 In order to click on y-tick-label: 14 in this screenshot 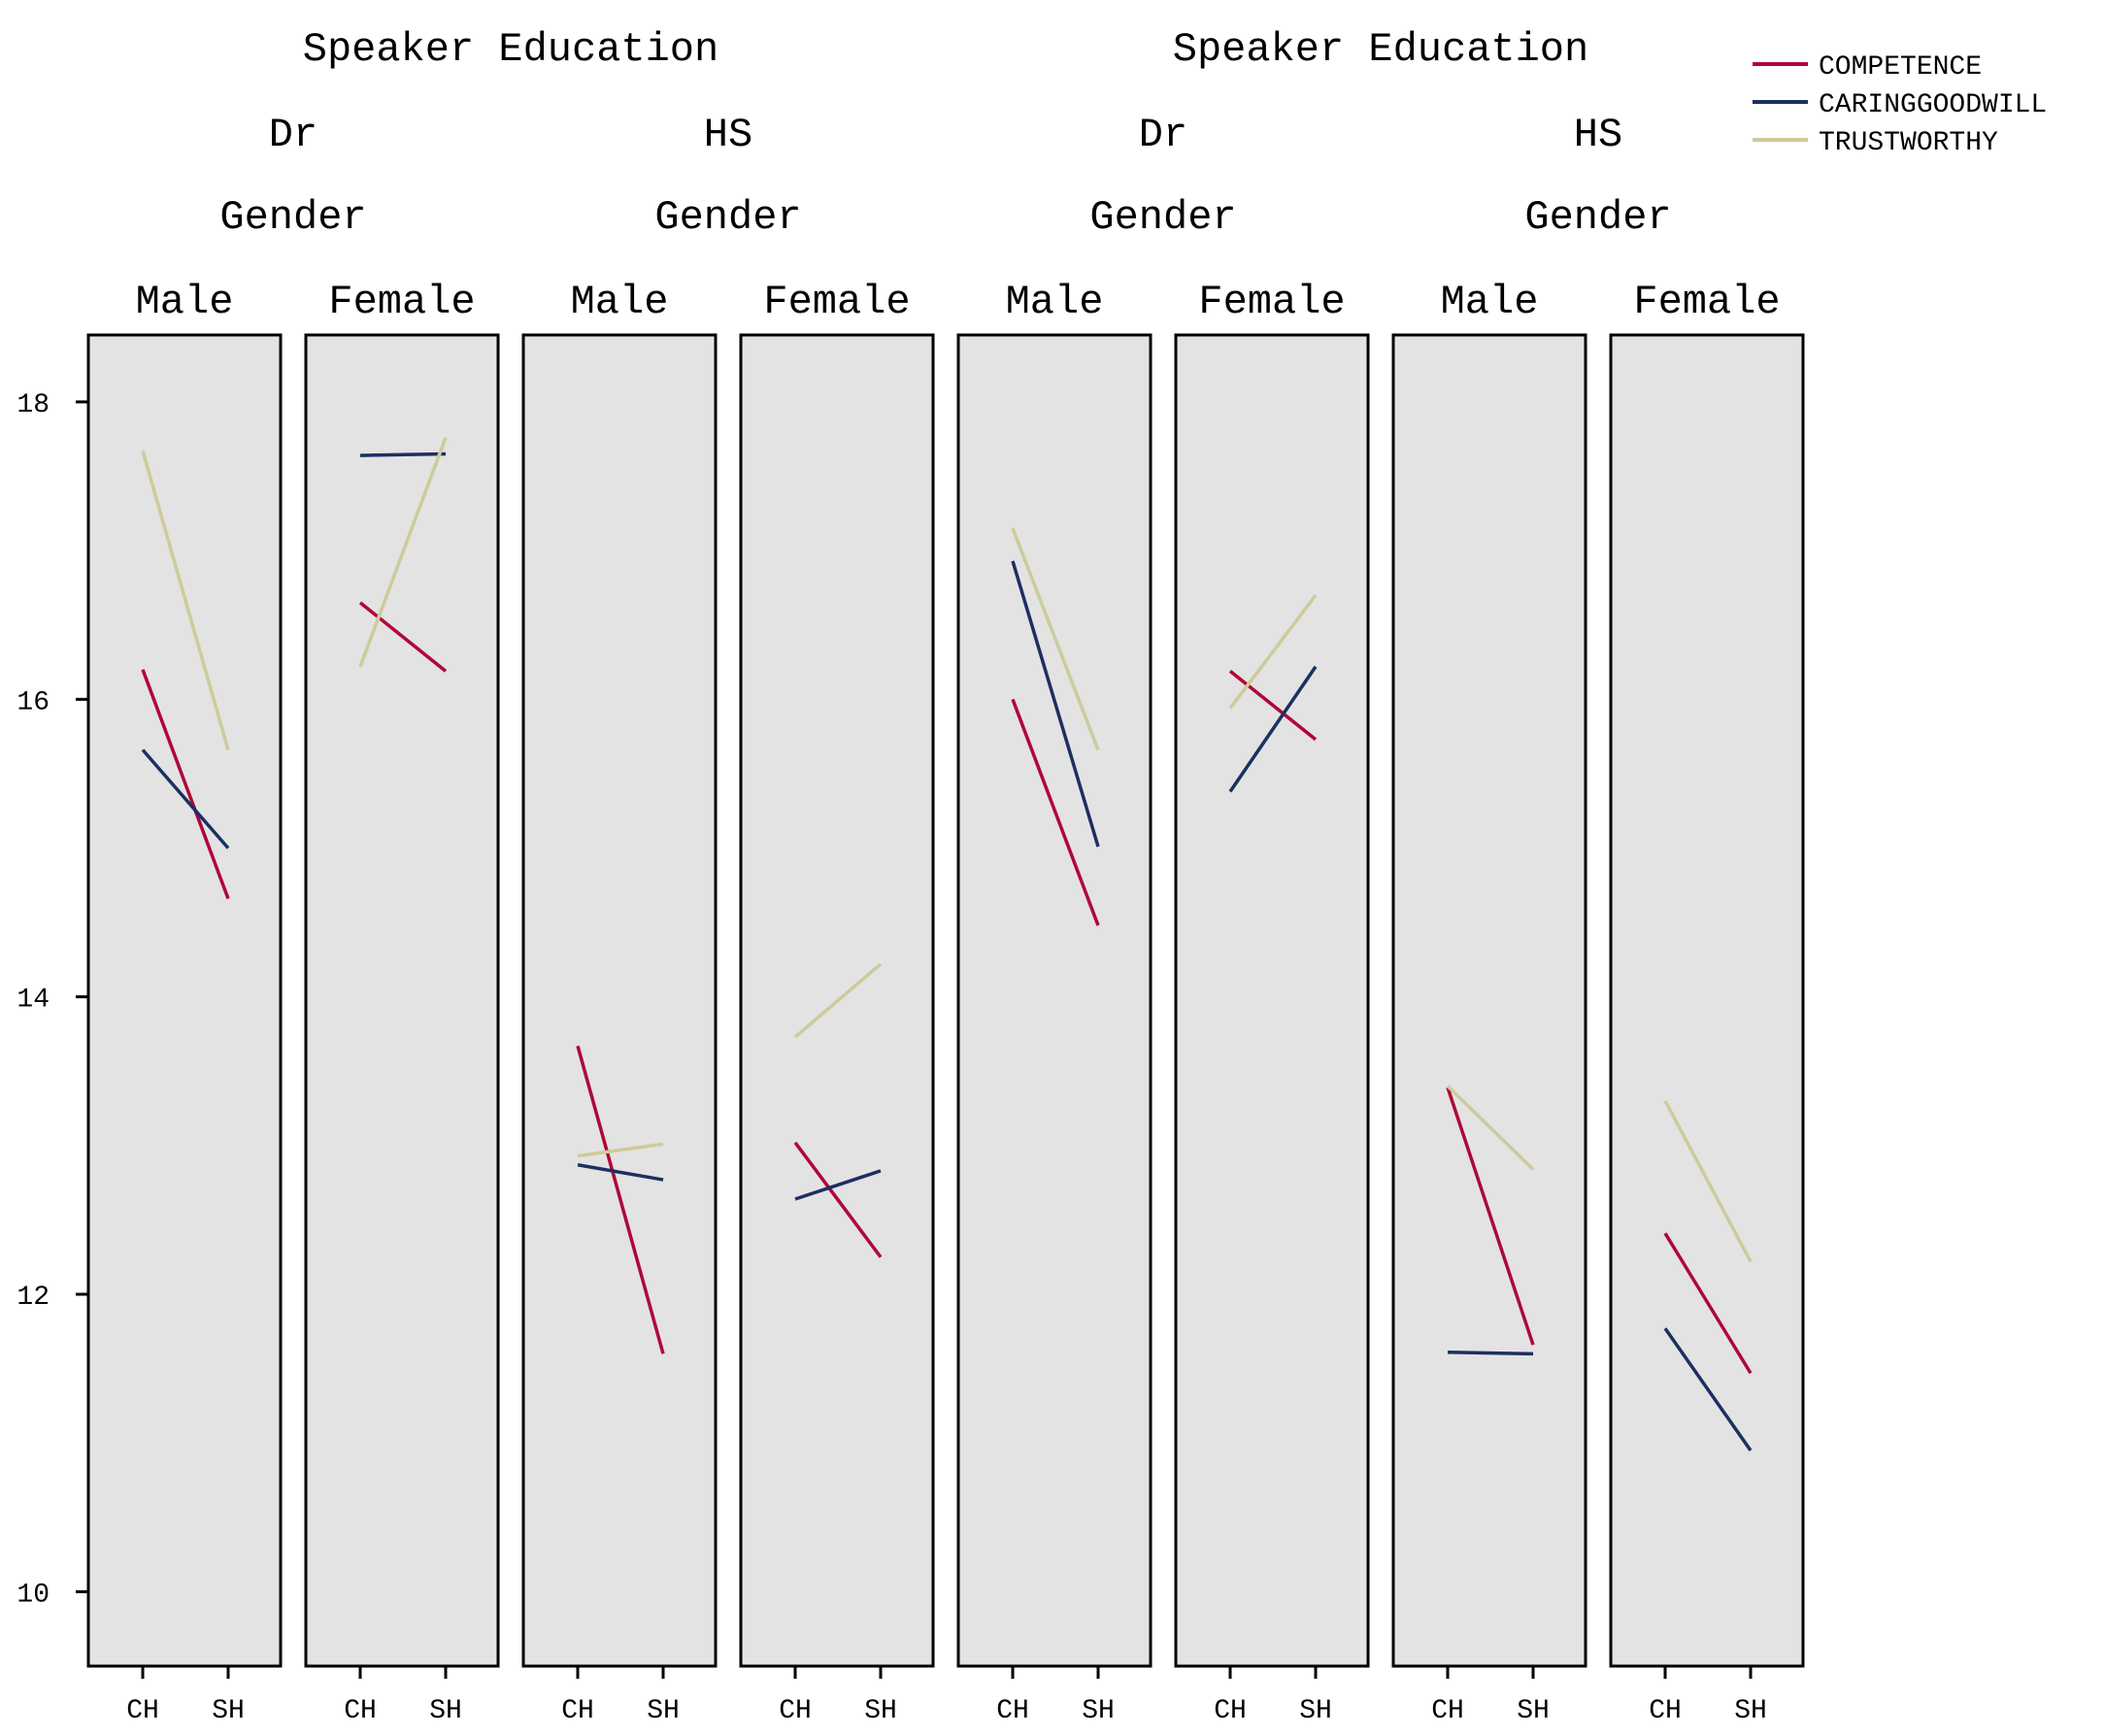, I will do `click(33, 1001)`.